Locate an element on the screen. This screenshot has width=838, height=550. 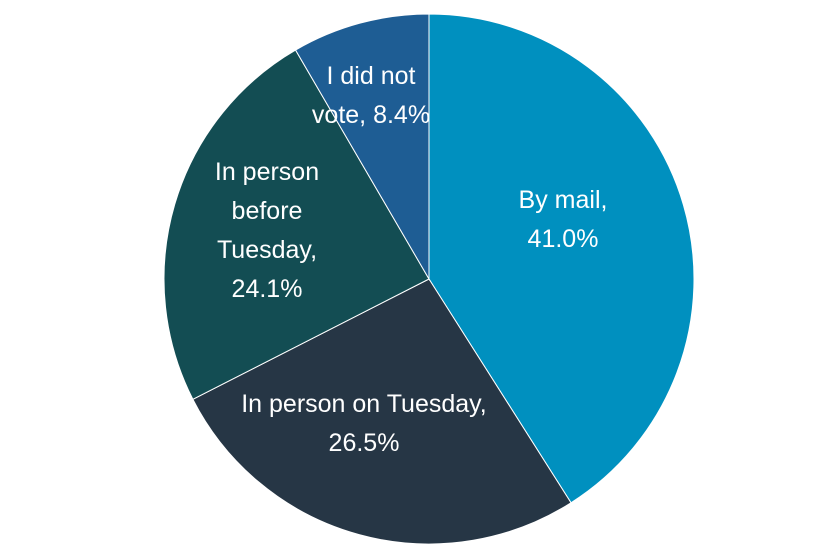
slice-label-4: I did not vote, 8.4% is located at coordinates (371, 95).